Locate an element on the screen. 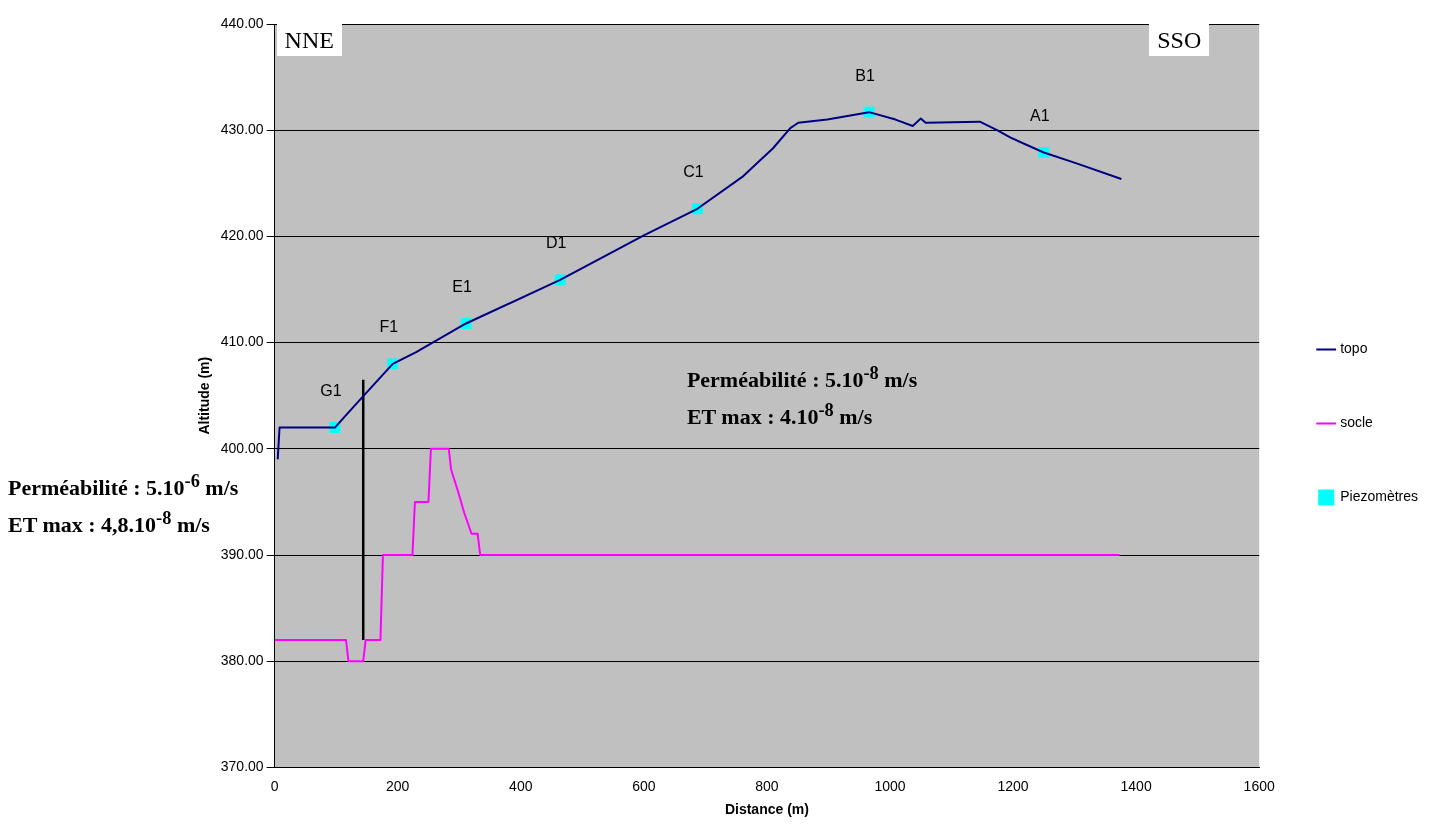  x-tick-label: 1400 is located at coordinates (1136, 785).